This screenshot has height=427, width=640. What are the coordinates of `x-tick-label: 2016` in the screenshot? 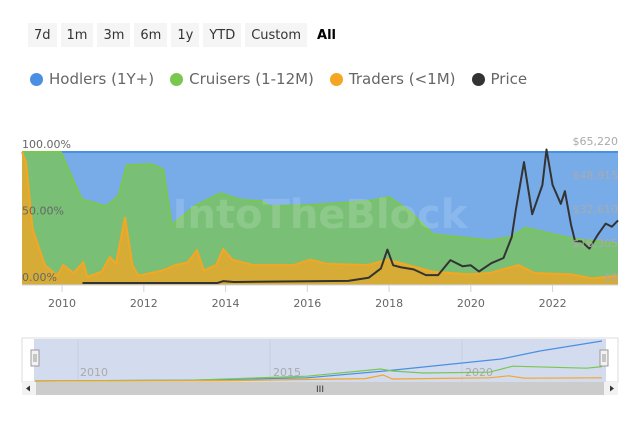 It's located at (307, 303).